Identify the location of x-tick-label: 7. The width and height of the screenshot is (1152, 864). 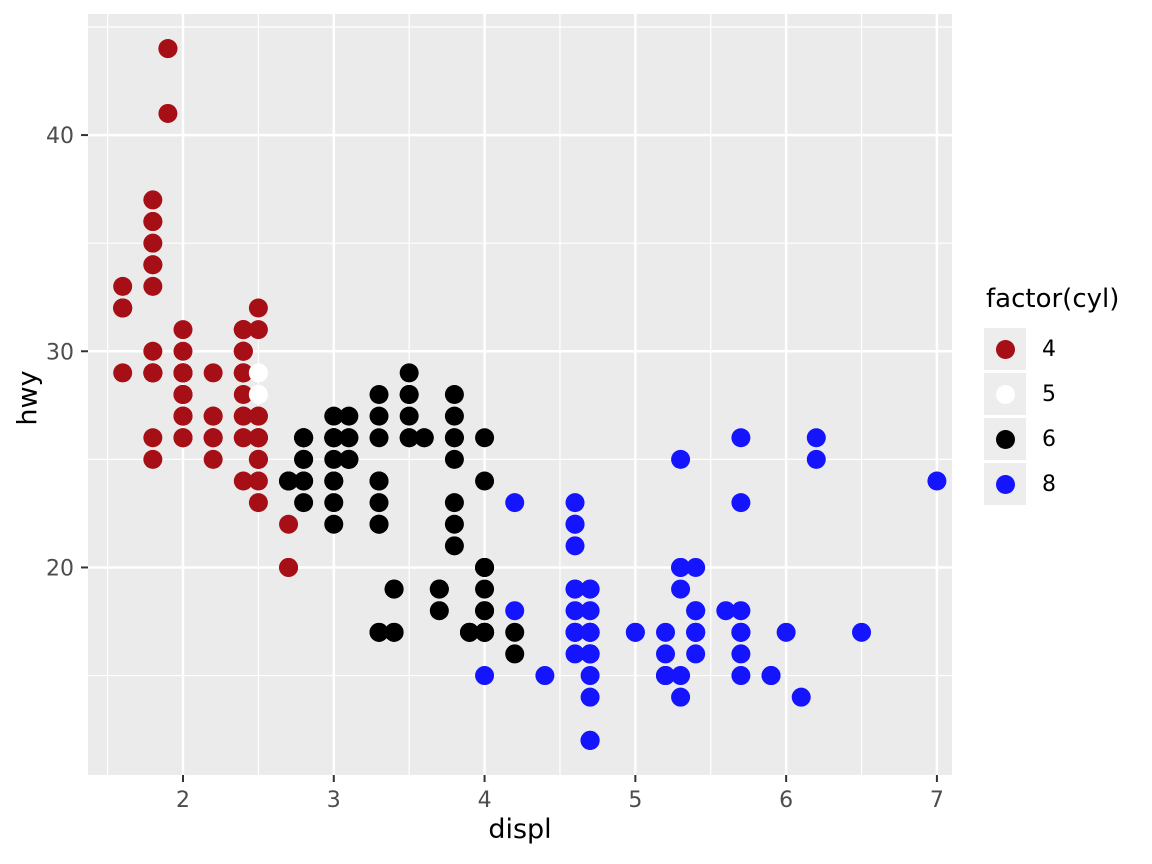
(937, 800).